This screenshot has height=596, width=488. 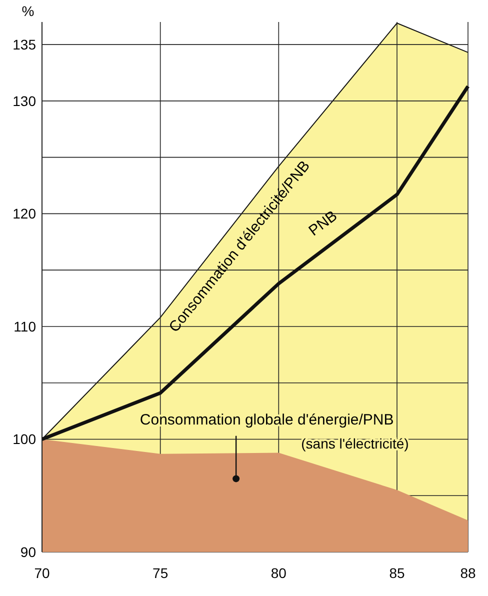 I want to click on y-tick-label: 135, so click(x=24, y=44).